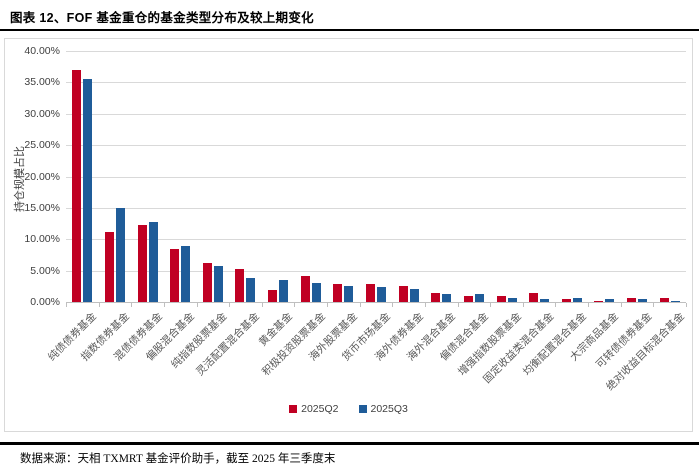 The height and width of the screenshot is (471, 699). I want to click on bar-2025Q3-偏债混合基金, so click(479, 297).